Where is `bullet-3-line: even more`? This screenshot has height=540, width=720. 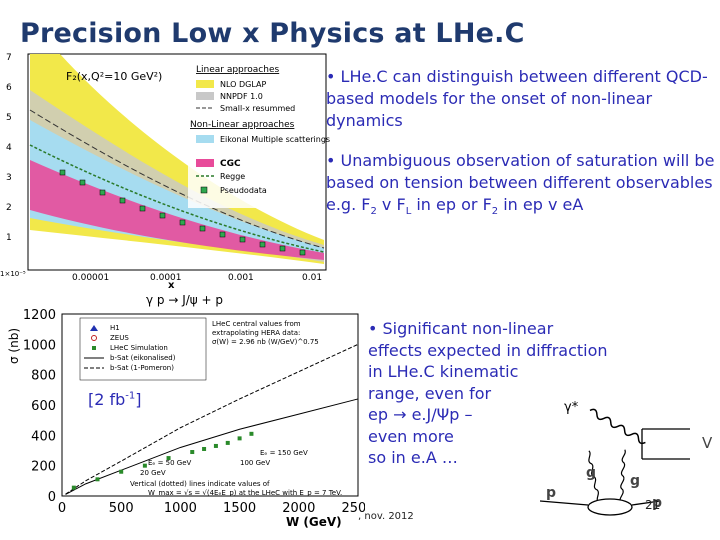
bullet-3-line: even more is located at coordinates (411, 436).